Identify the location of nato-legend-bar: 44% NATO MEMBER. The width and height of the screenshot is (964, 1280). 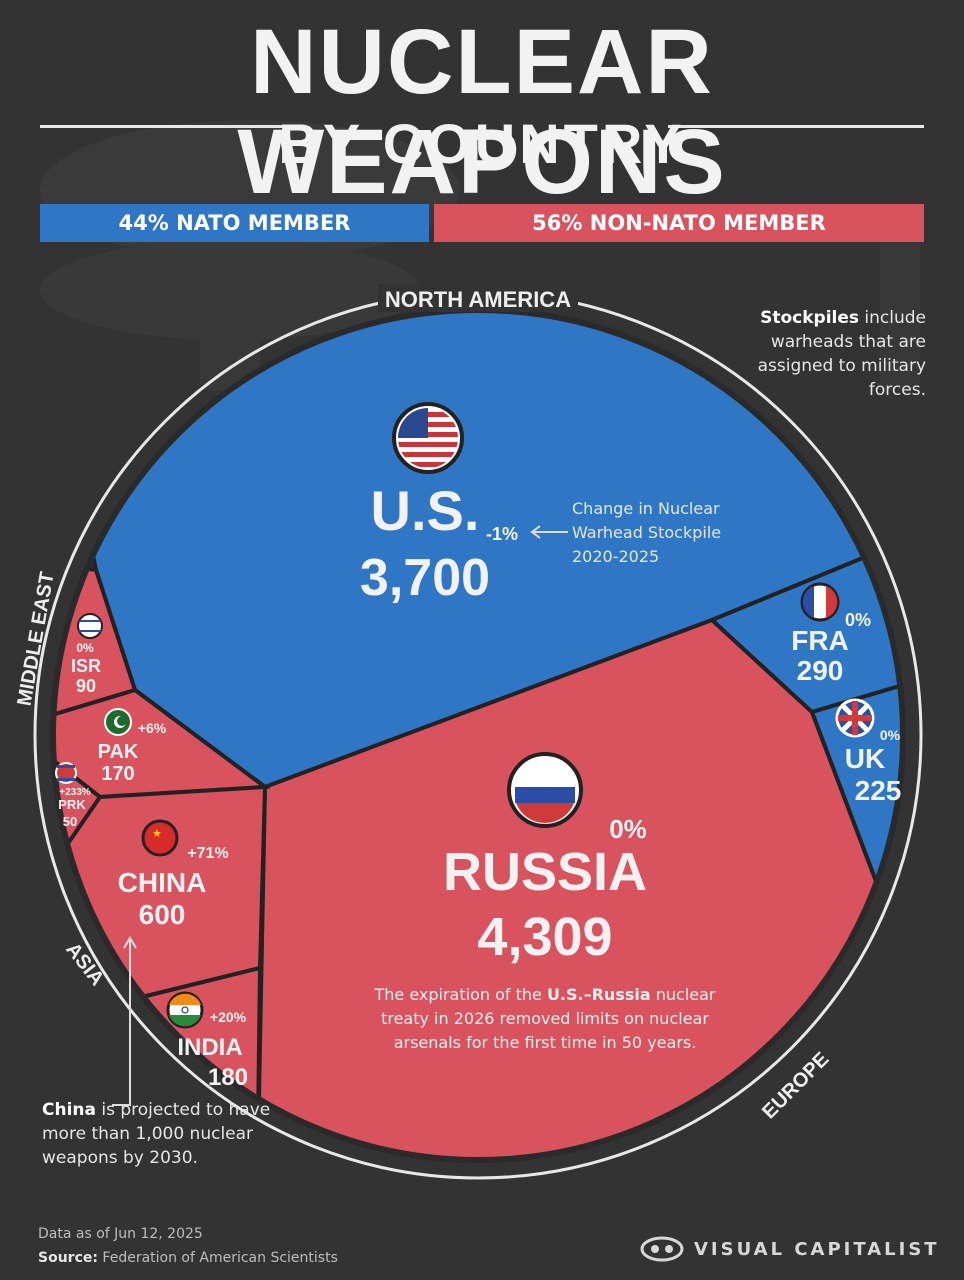
(234, 223).